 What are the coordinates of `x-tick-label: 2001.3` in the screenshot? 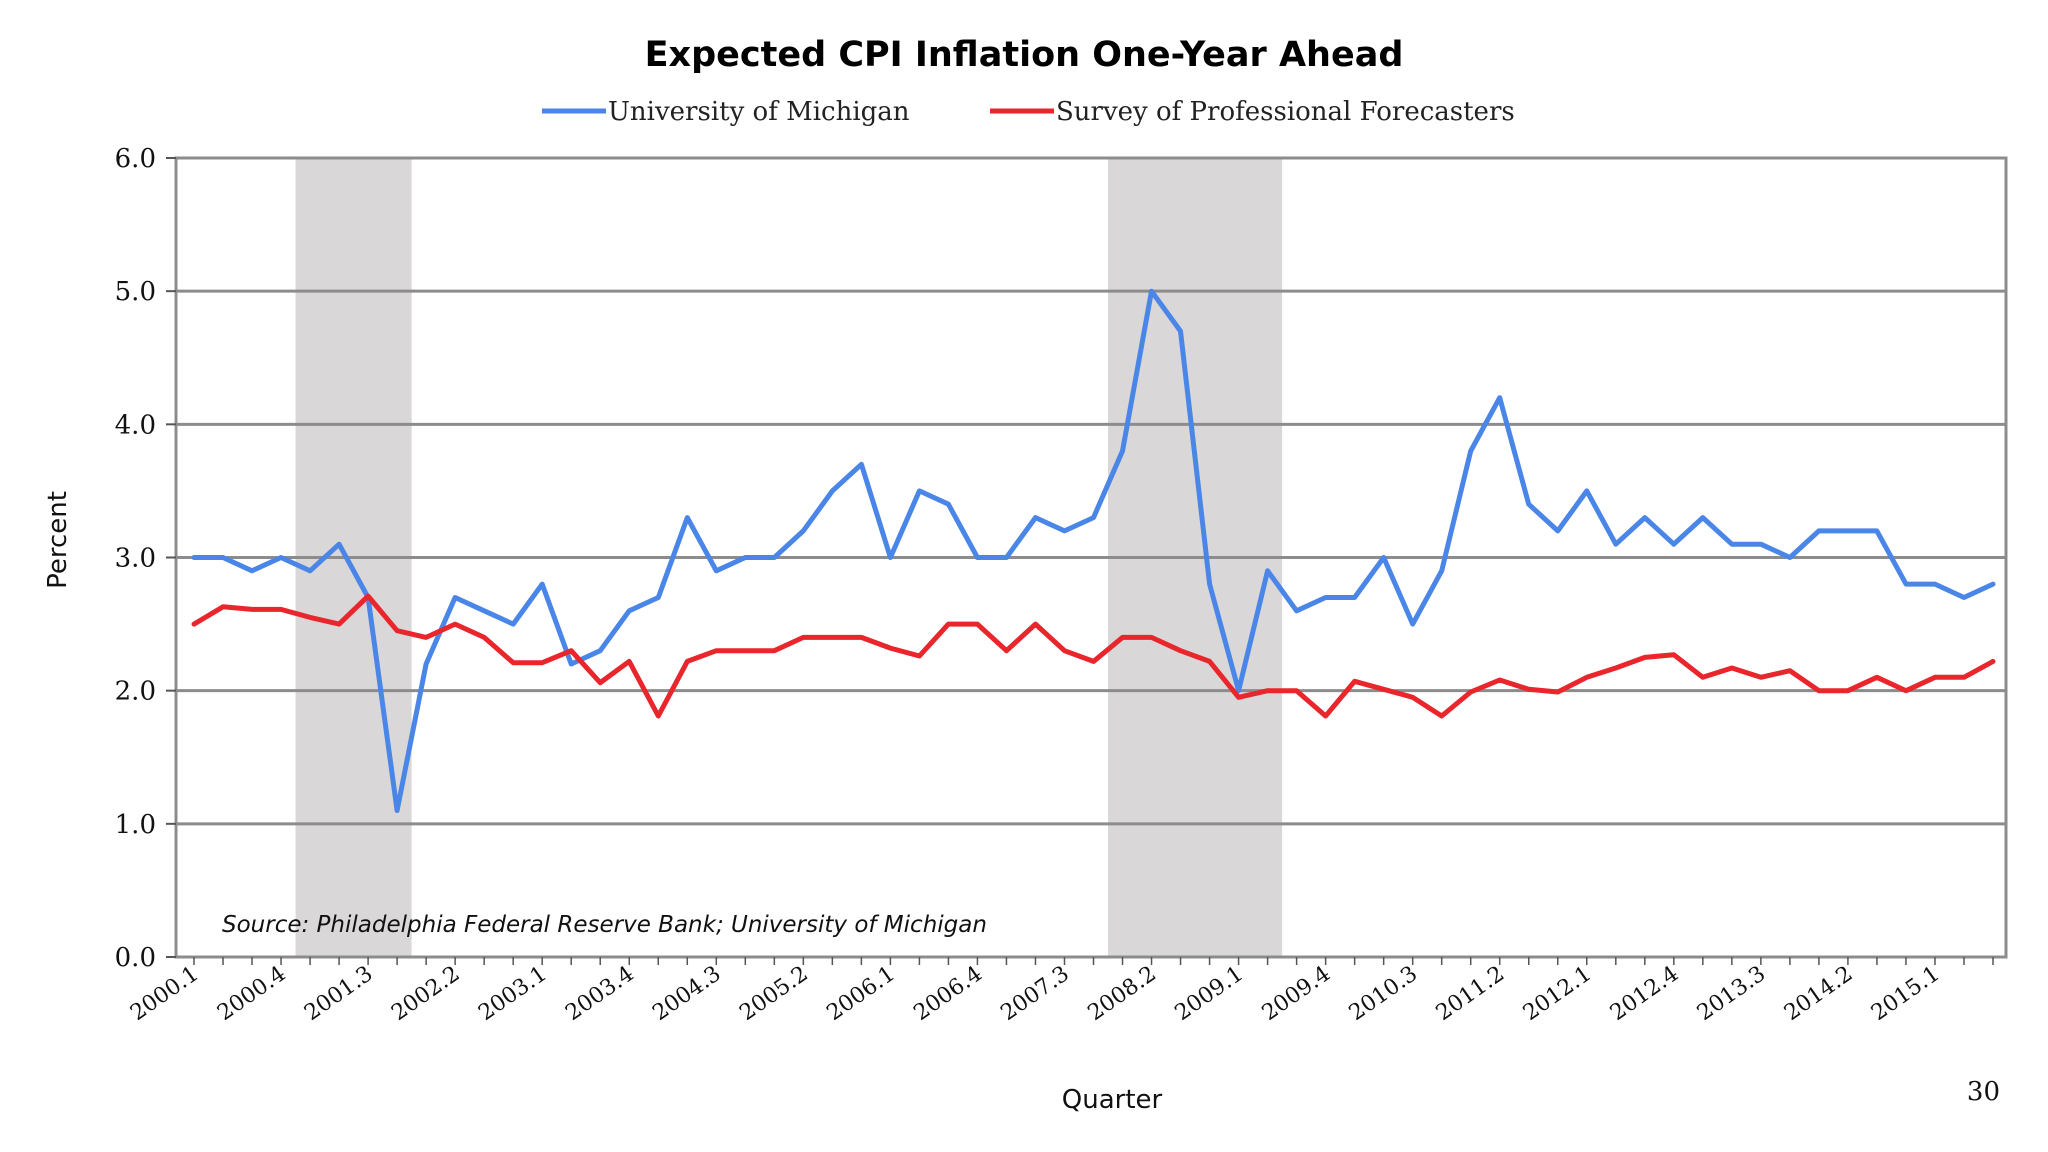 It's located at (338, 993).